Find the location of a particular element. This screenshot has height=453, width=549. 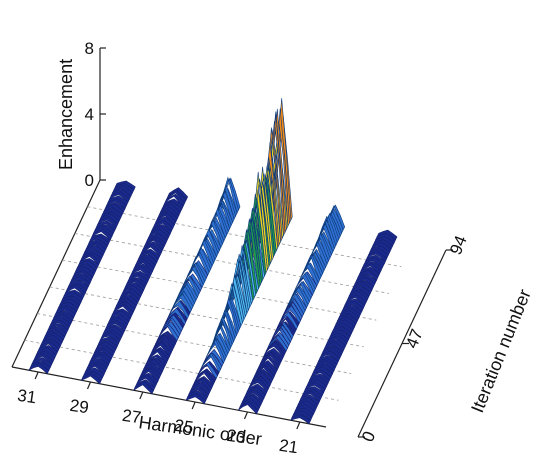

z-tick-label: 0 is located at coordinates (89, 180).